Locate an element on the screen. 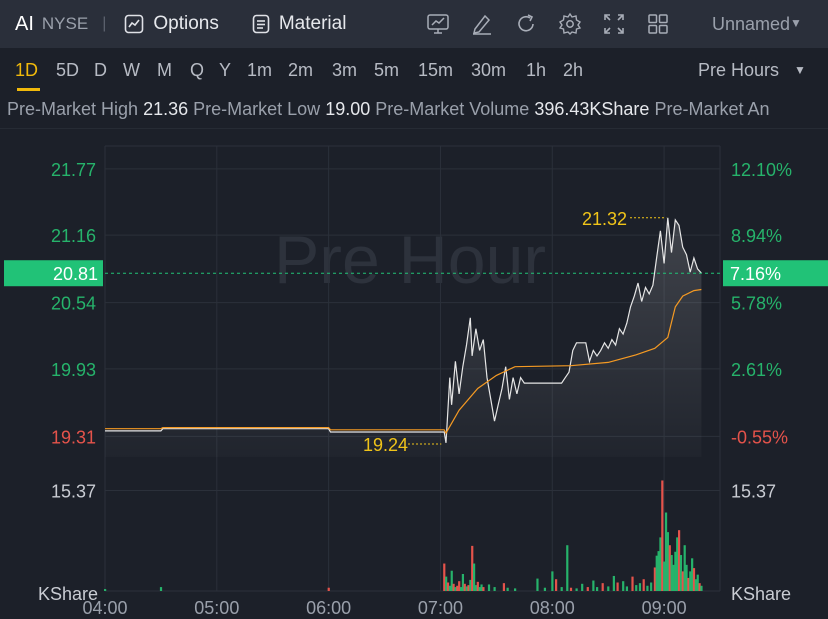  draw-icon is located at coordinates (482, 24).